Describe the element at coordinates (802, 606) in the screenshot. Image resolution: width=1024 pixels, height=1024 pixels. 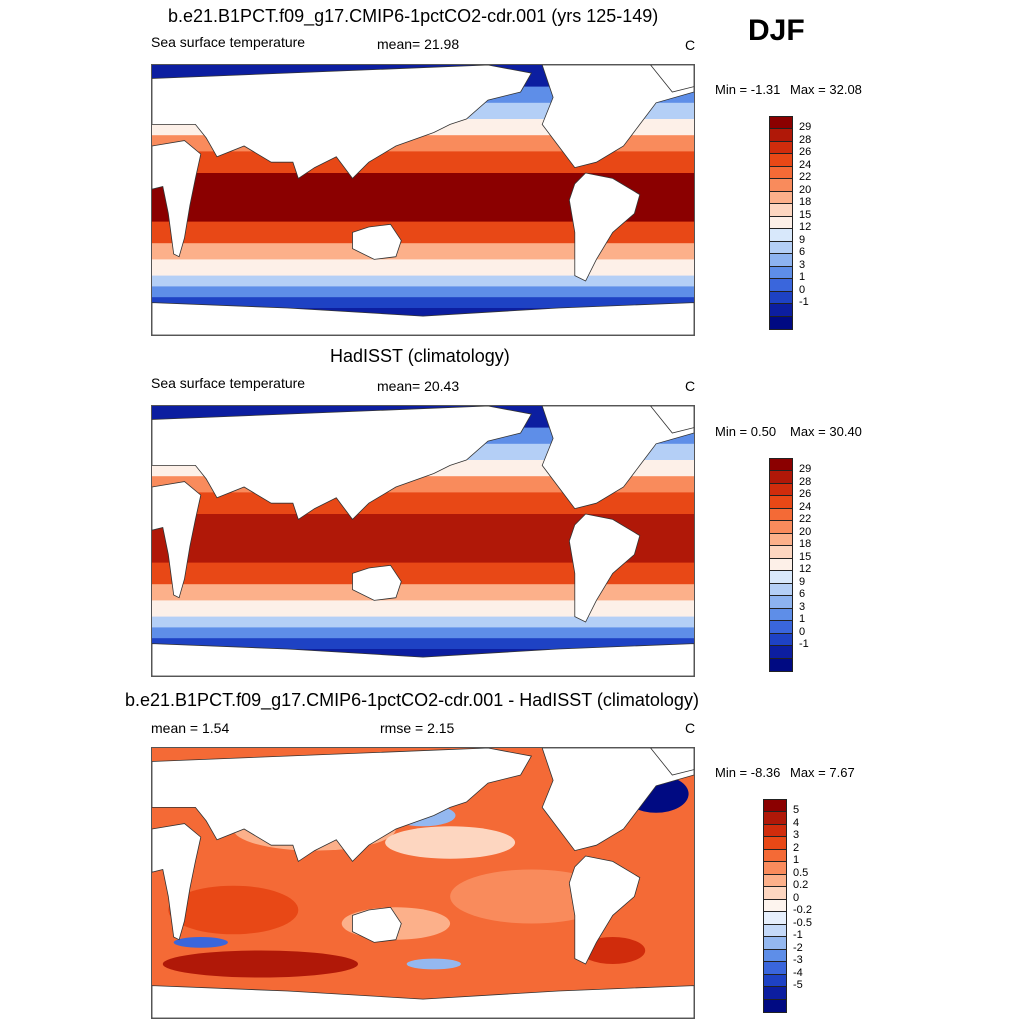
I see `colorbar-tick-label: 3` at that location.